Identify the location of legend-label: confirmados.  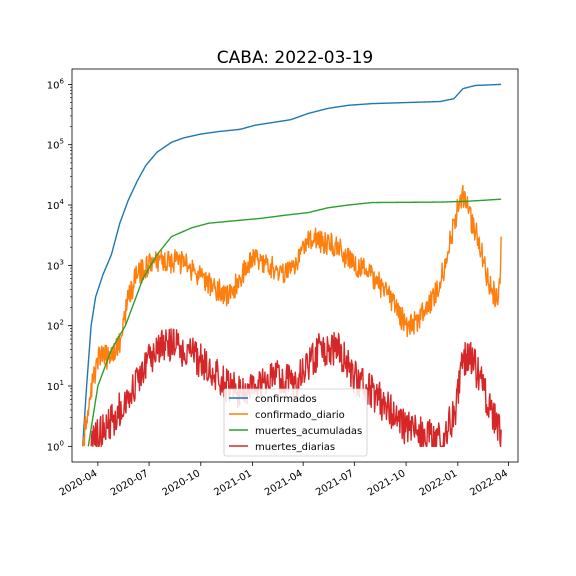
(286, 399).